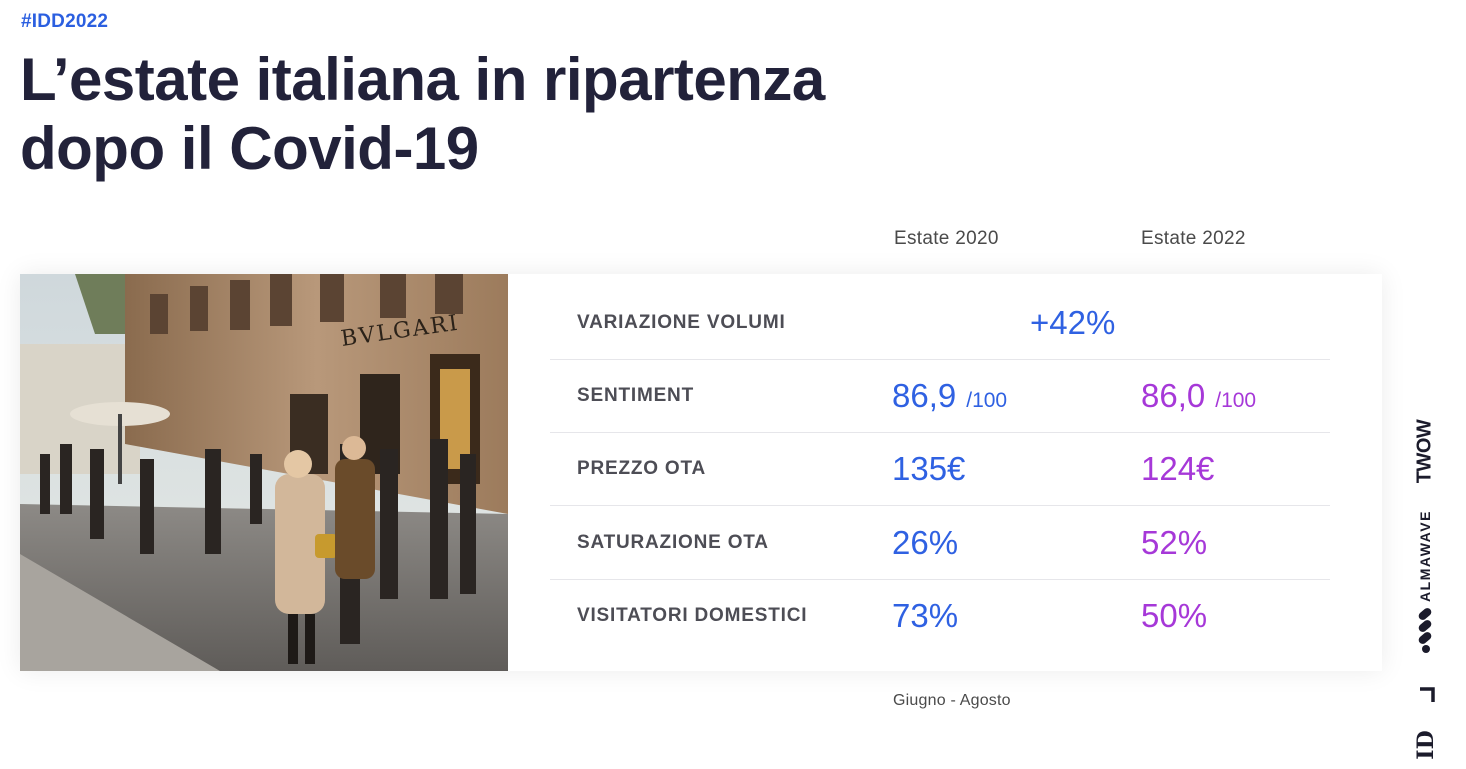  Describe the element at coordinates (1426, 631) in the screenshot. I see `almawave-mark-icon` at that location.